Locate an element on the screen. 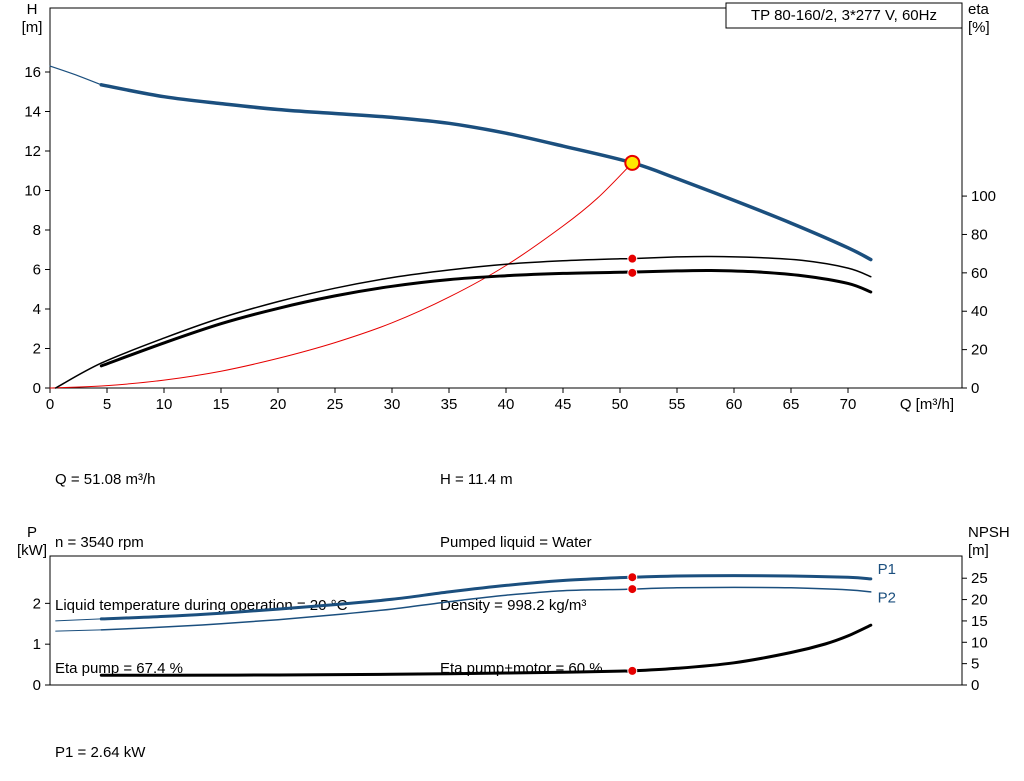  x-tick-label: 20 is located at coordinates (278, 404).